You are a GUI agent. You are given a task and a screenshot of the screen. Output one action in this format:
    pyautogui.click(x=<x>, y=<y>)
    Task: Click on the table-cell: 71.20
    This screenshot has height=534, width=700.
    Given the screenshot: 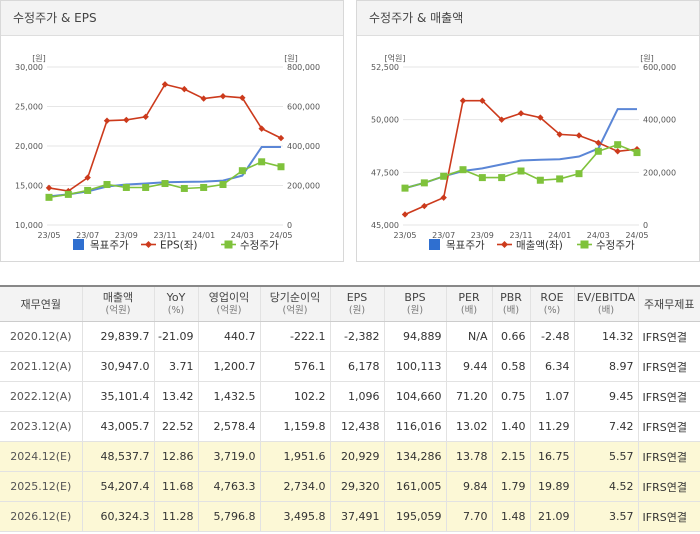 What is the action you would take?
    pyautogui.click(x=468, y=396)
    